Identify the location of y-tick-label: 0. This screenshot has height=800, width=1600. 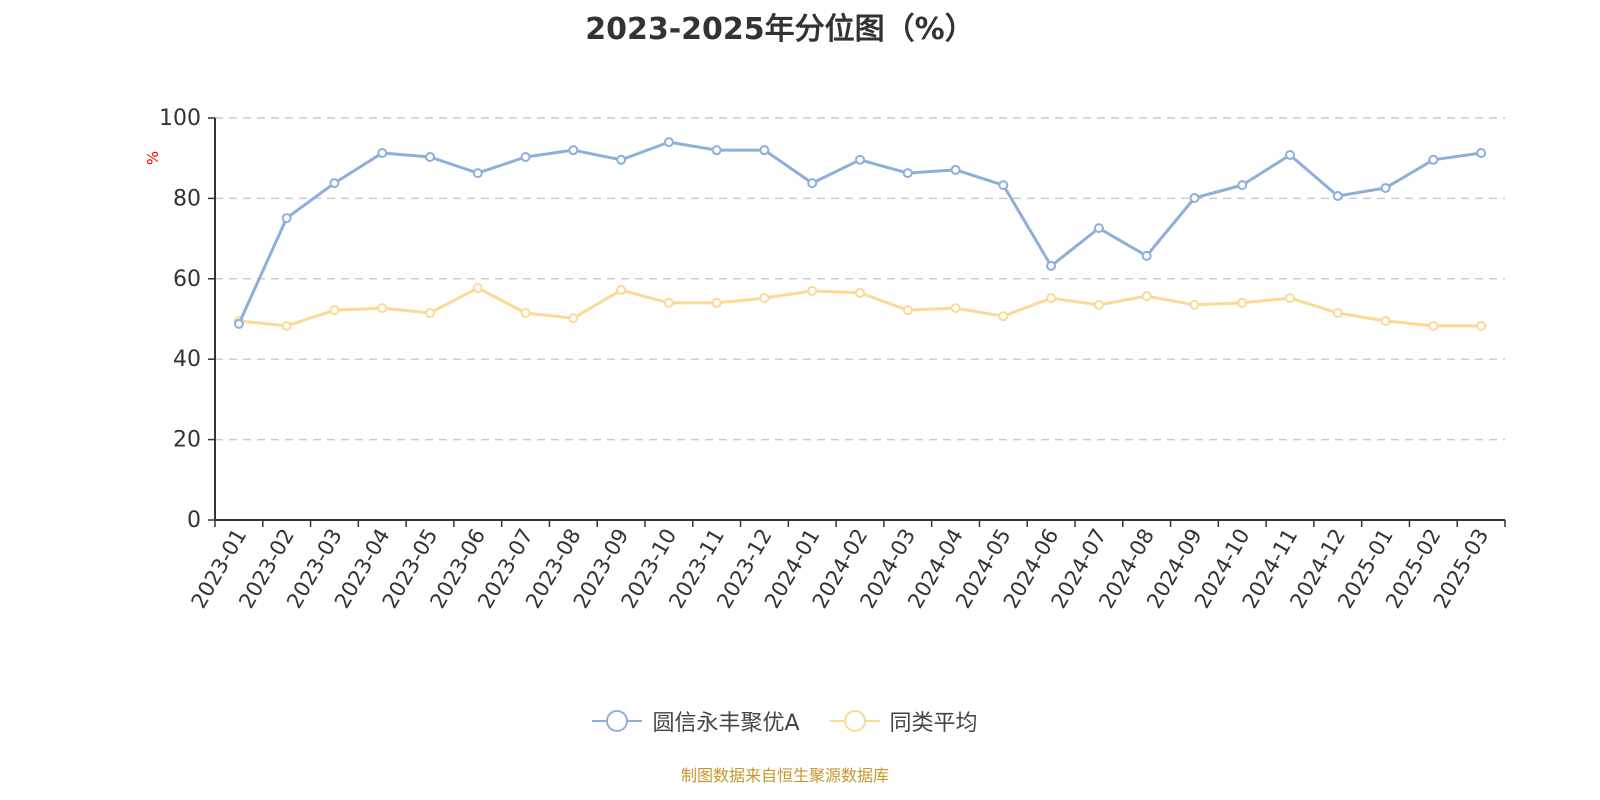
(194, 520).